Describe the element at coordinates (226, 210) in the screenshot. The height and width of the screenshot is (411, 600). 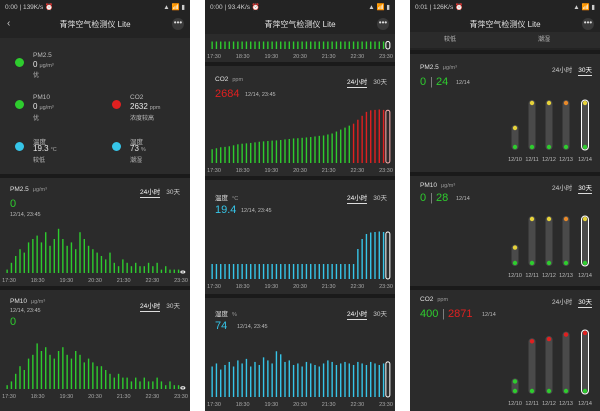
I see `current-value: 19.4` at that location.